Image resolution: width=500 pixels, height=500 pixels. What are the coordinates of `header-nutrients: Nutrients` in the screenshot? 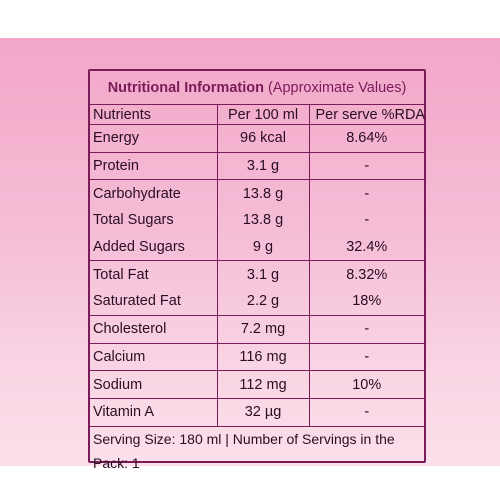 It's located at (153, 115).